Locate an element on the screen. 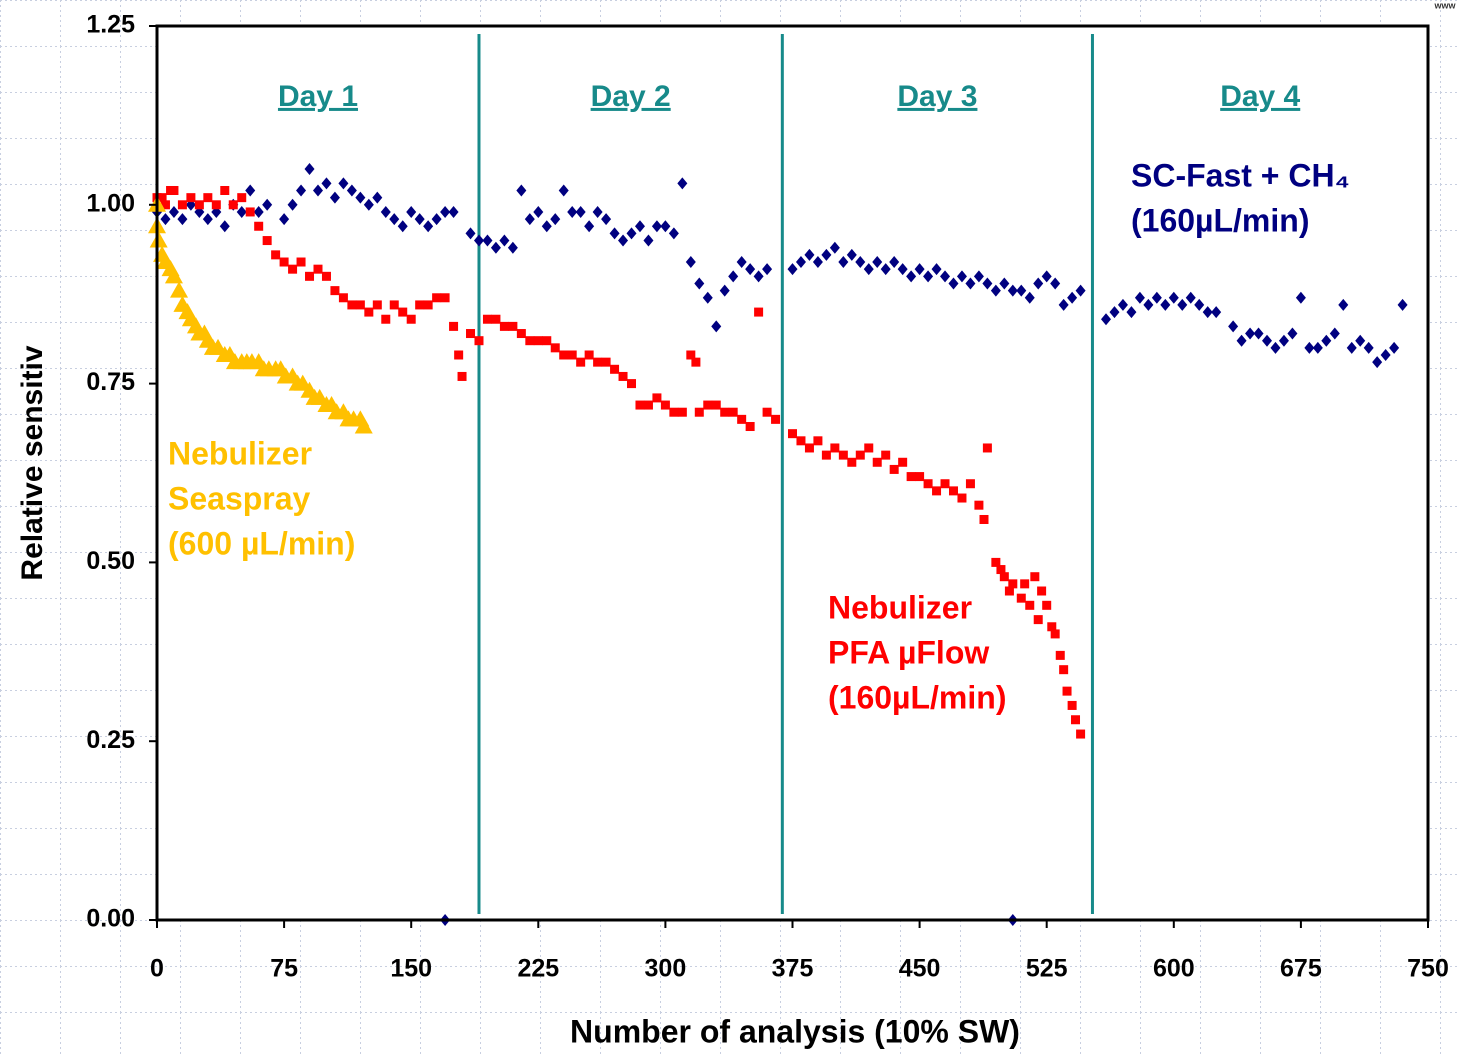  y-tick-label: 1.00 is located at coordinates (110, 203).